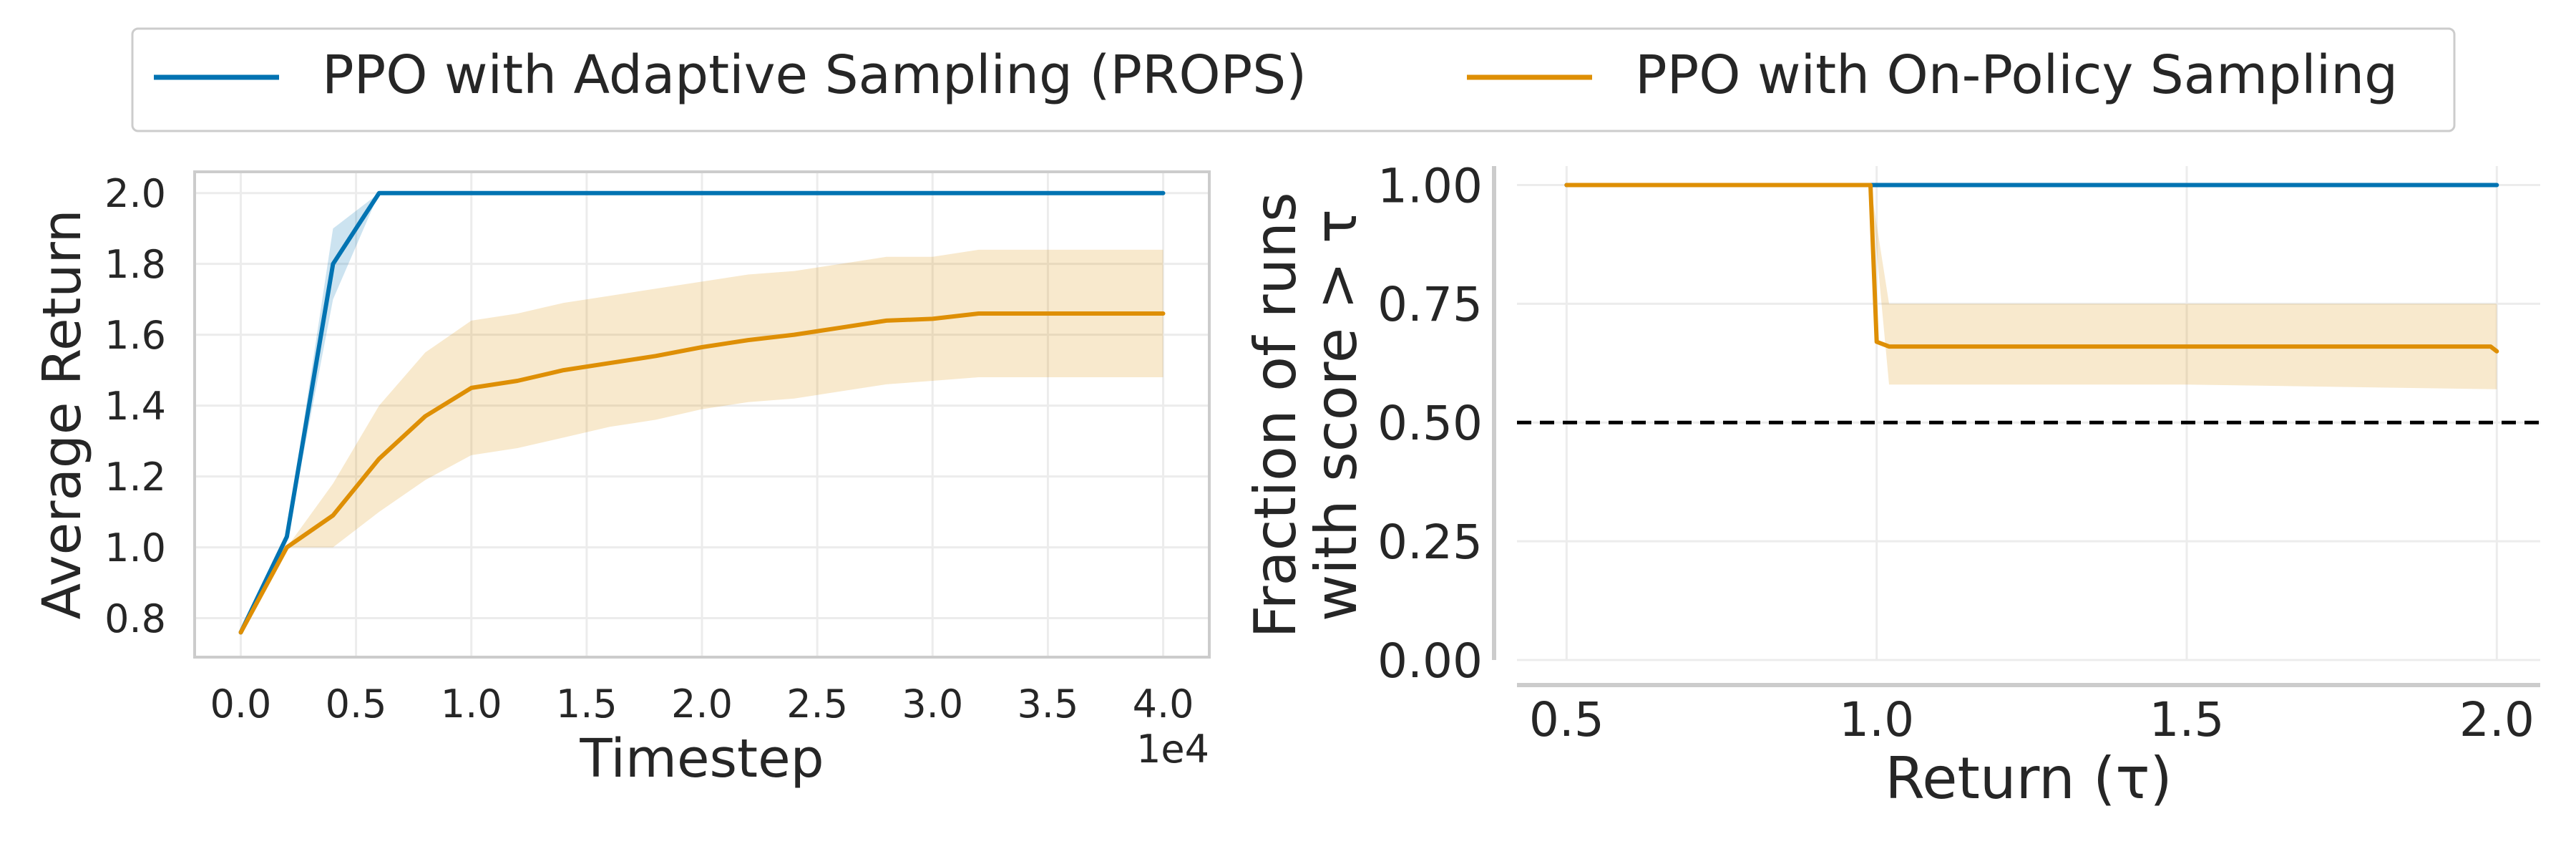 This screenshot has width=2576, height=859. I want to click on right-x-axis-label: Return (τ), so click(2028, 778).